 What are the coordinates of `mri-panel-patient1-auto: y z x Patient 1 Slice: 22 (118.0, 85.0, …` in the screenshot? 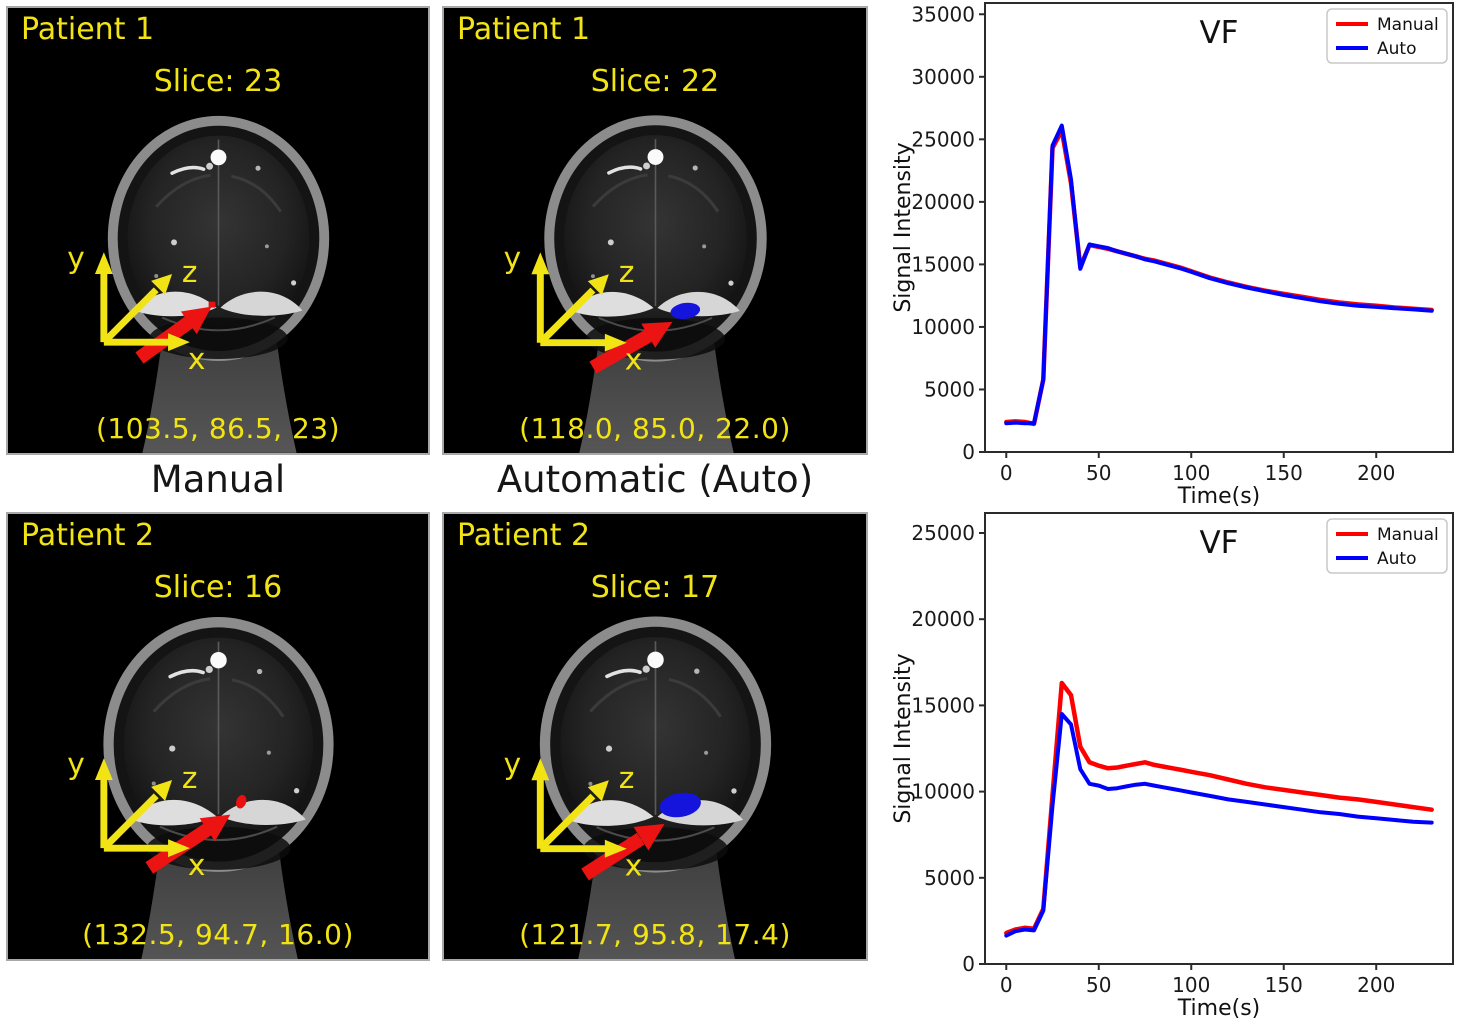 It's located at (655, 230).